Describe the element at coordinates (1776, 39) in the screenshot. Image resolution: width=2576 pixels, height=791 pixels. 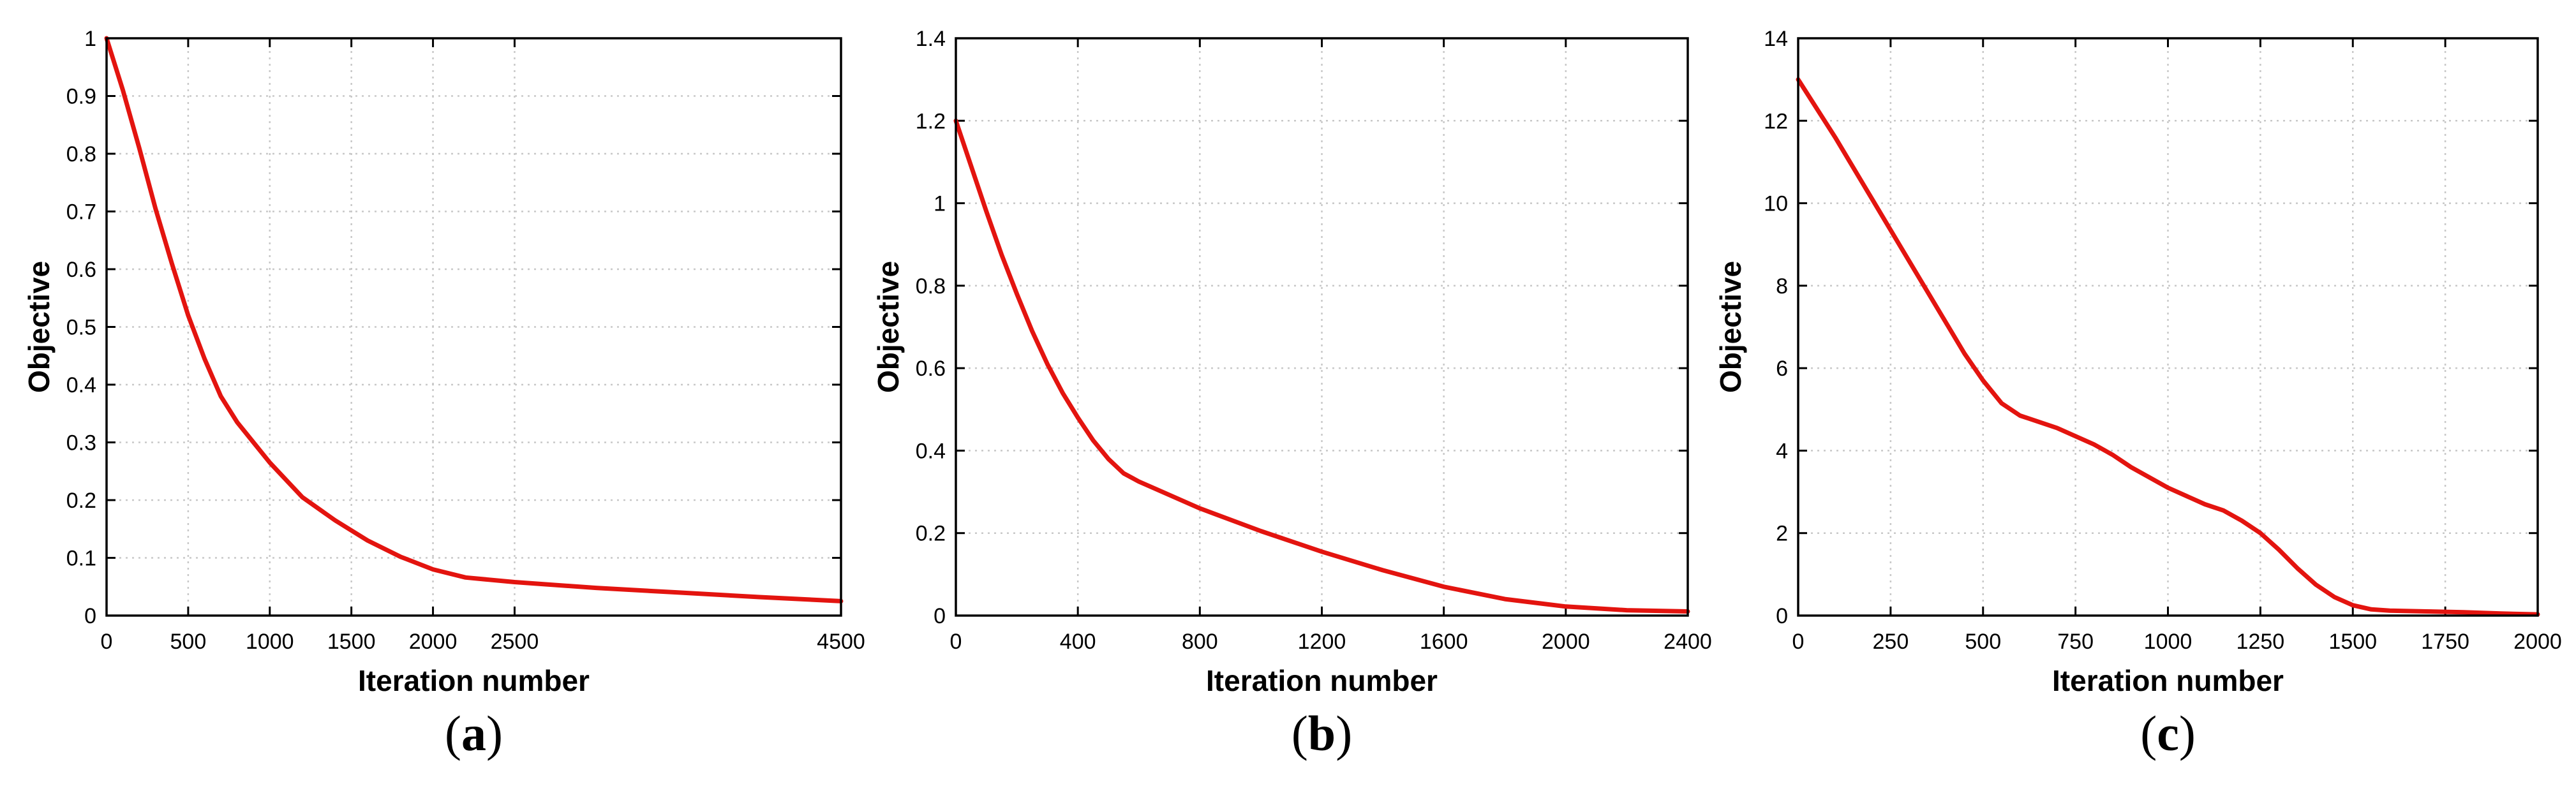
I see `y-tick-label: 14` at that location.